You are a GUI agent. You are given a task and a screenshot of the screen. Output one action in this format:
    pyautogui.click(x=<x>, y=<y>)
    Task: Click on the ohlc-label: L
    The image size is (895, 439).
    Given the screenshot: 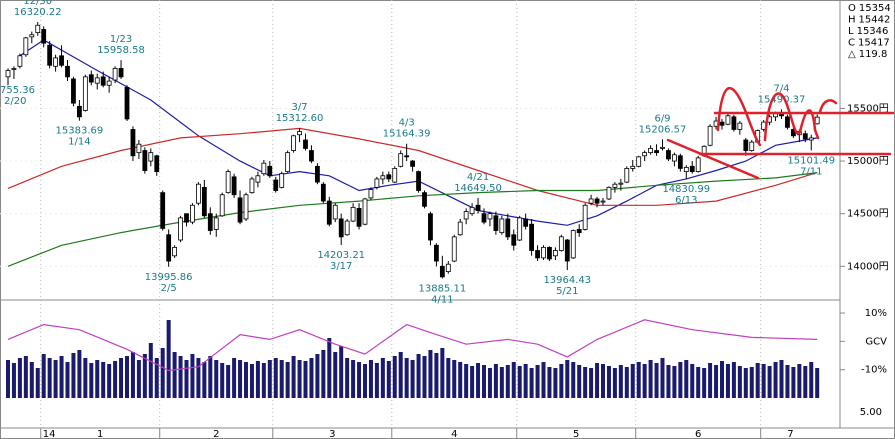 What is the action you would take?
    pyautogui.click(x=851, y=31)
    